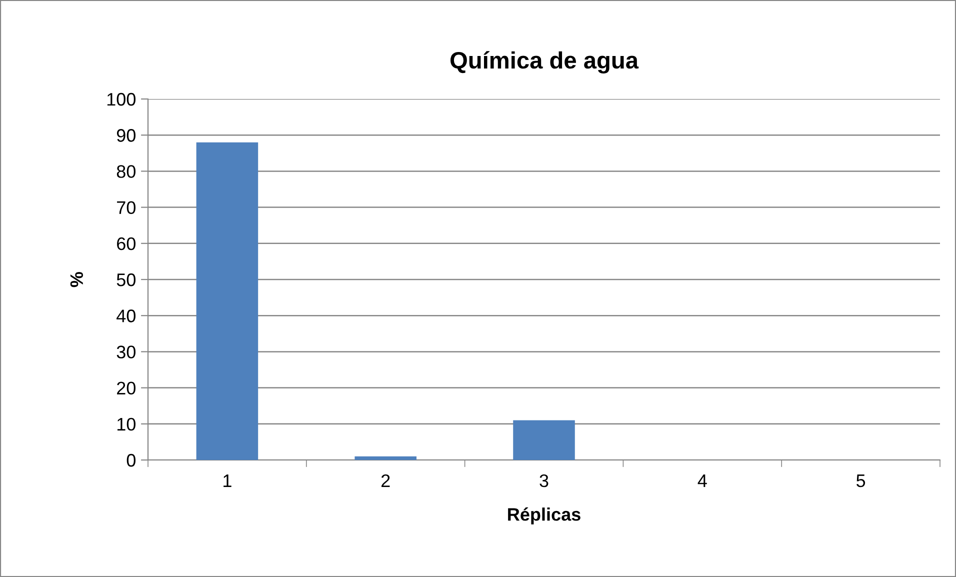  I want to click on x-tick-label: 2, so click(385, 480).